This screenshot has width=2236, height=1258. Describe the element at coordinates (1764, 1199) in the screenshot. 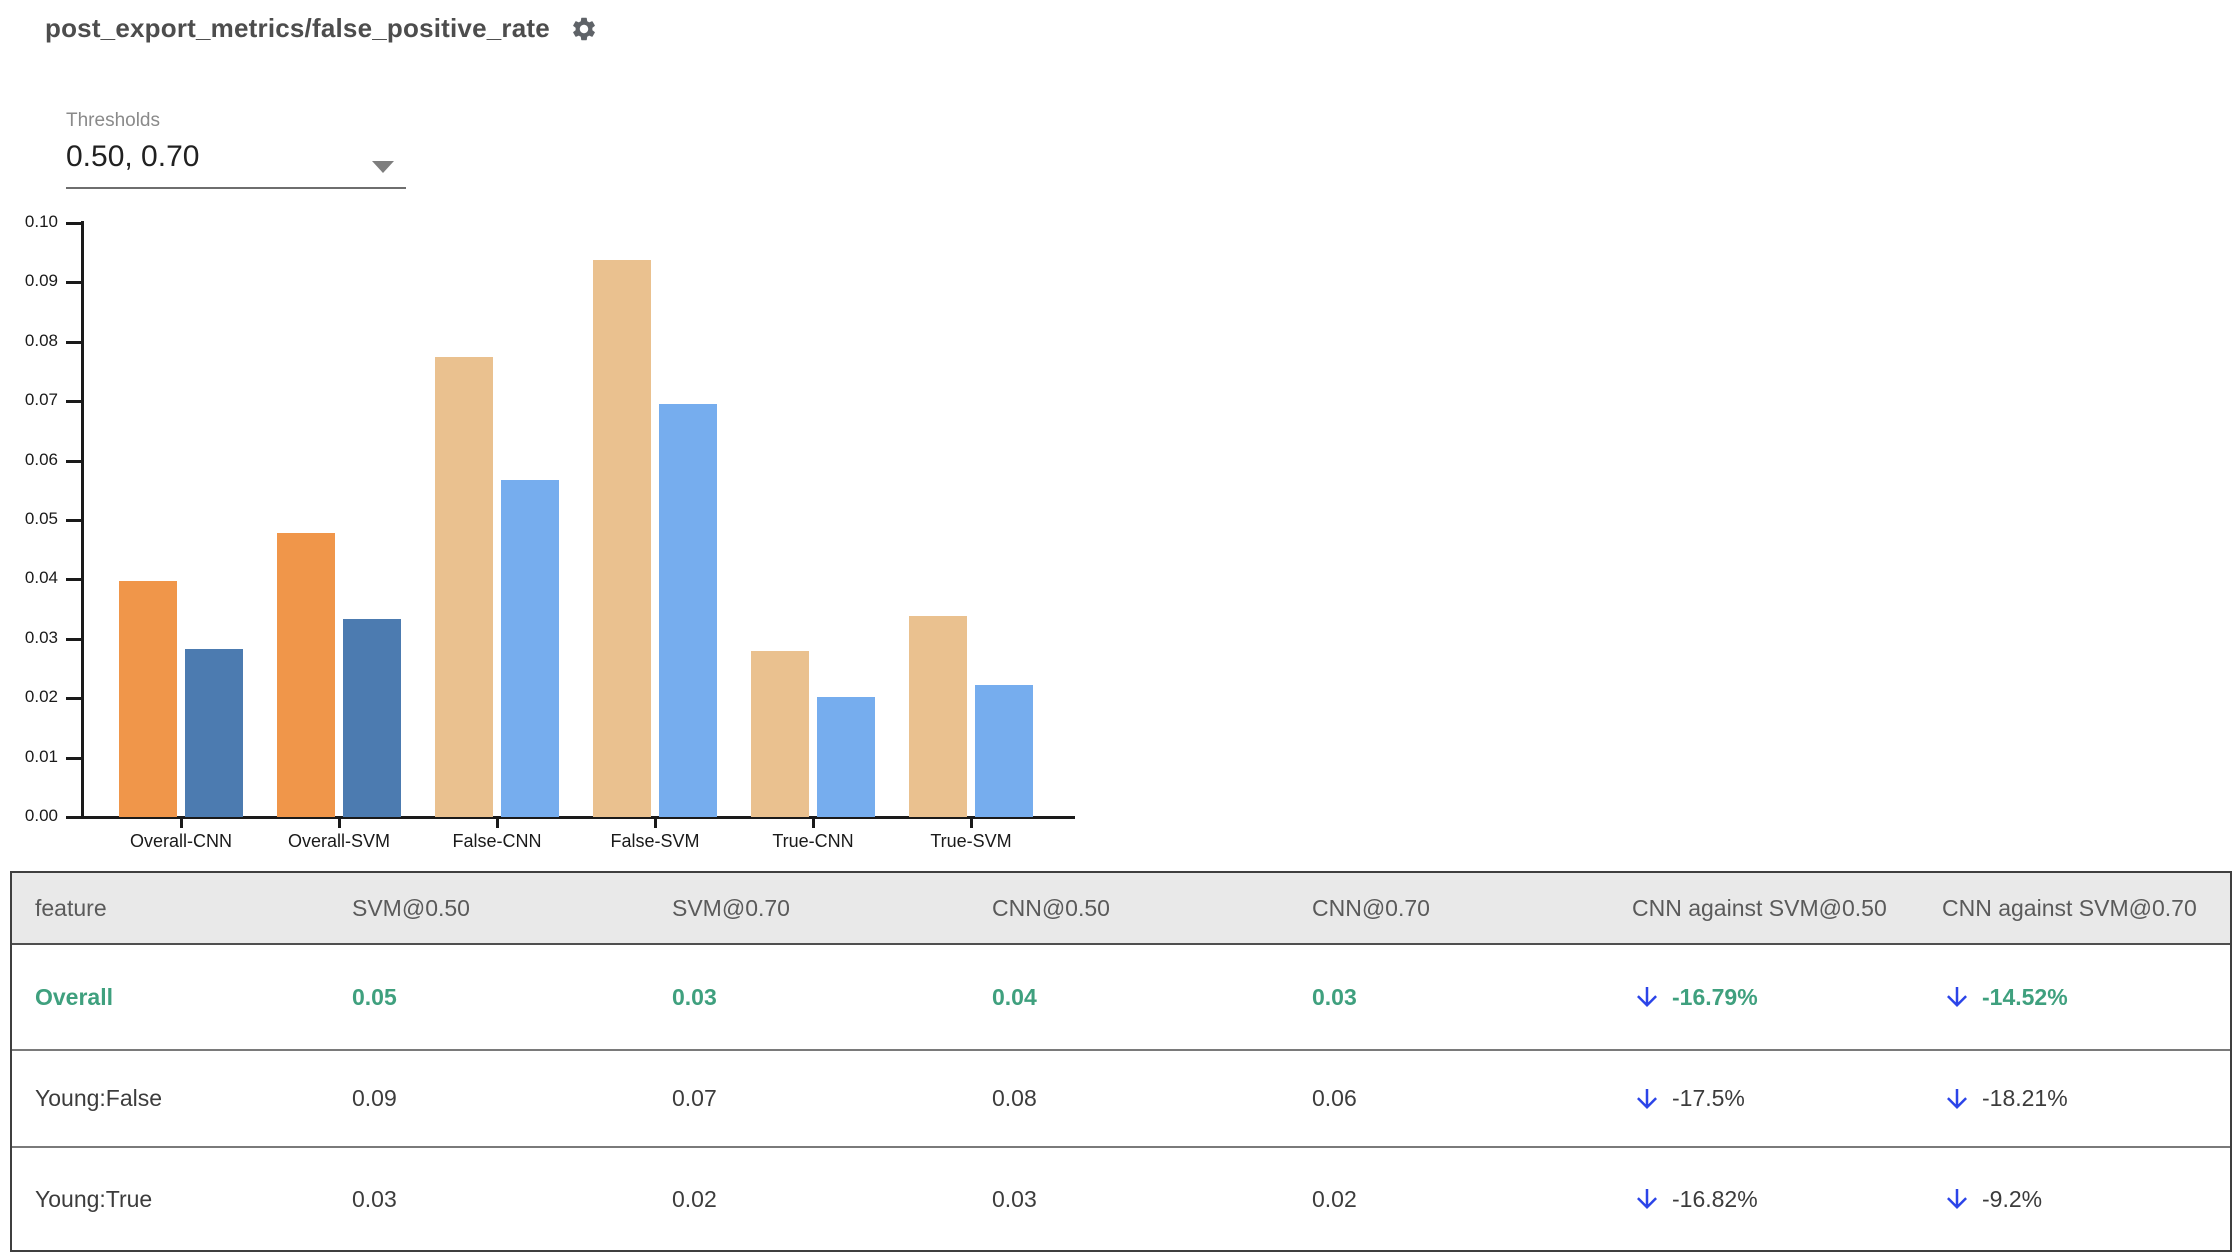

I see `comparison-cell: -16.82%` at that location.